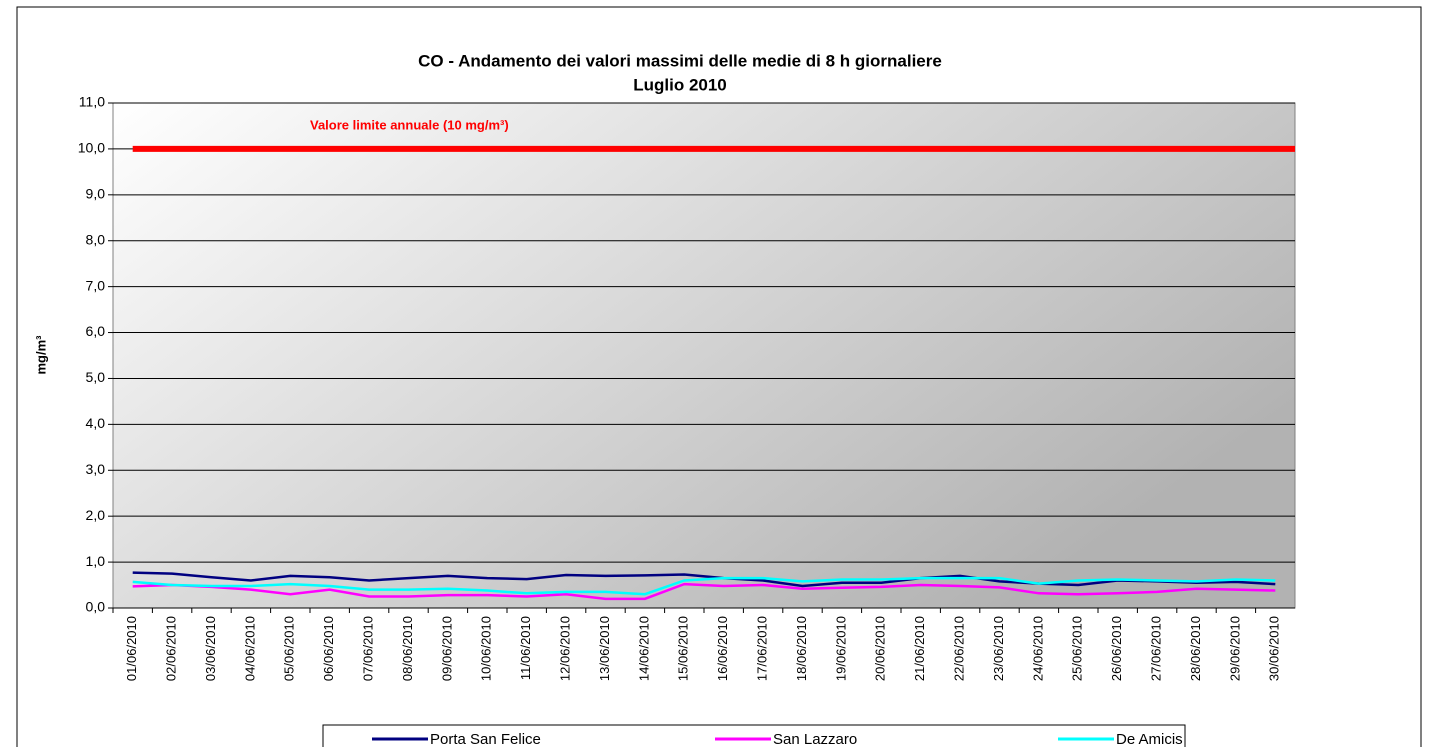  What do you see at coordinates (96, 607) in the screenshot?
I see `y-tick-label: 0,0` at bounding box center [96, 607].